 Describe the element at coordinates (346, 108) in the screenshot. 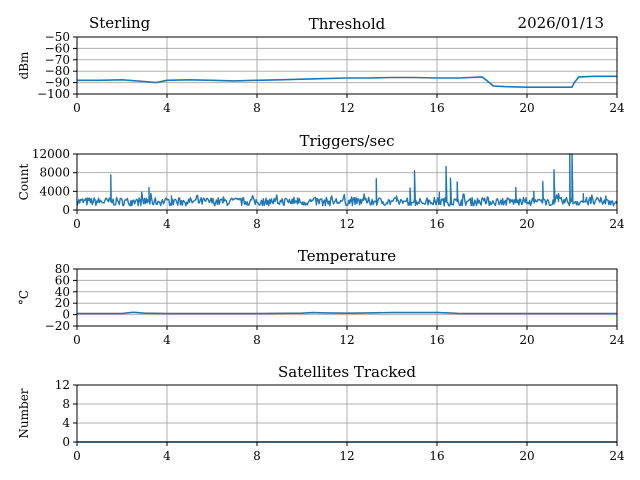

I see `threshold-xtick-label: 12` at that location.